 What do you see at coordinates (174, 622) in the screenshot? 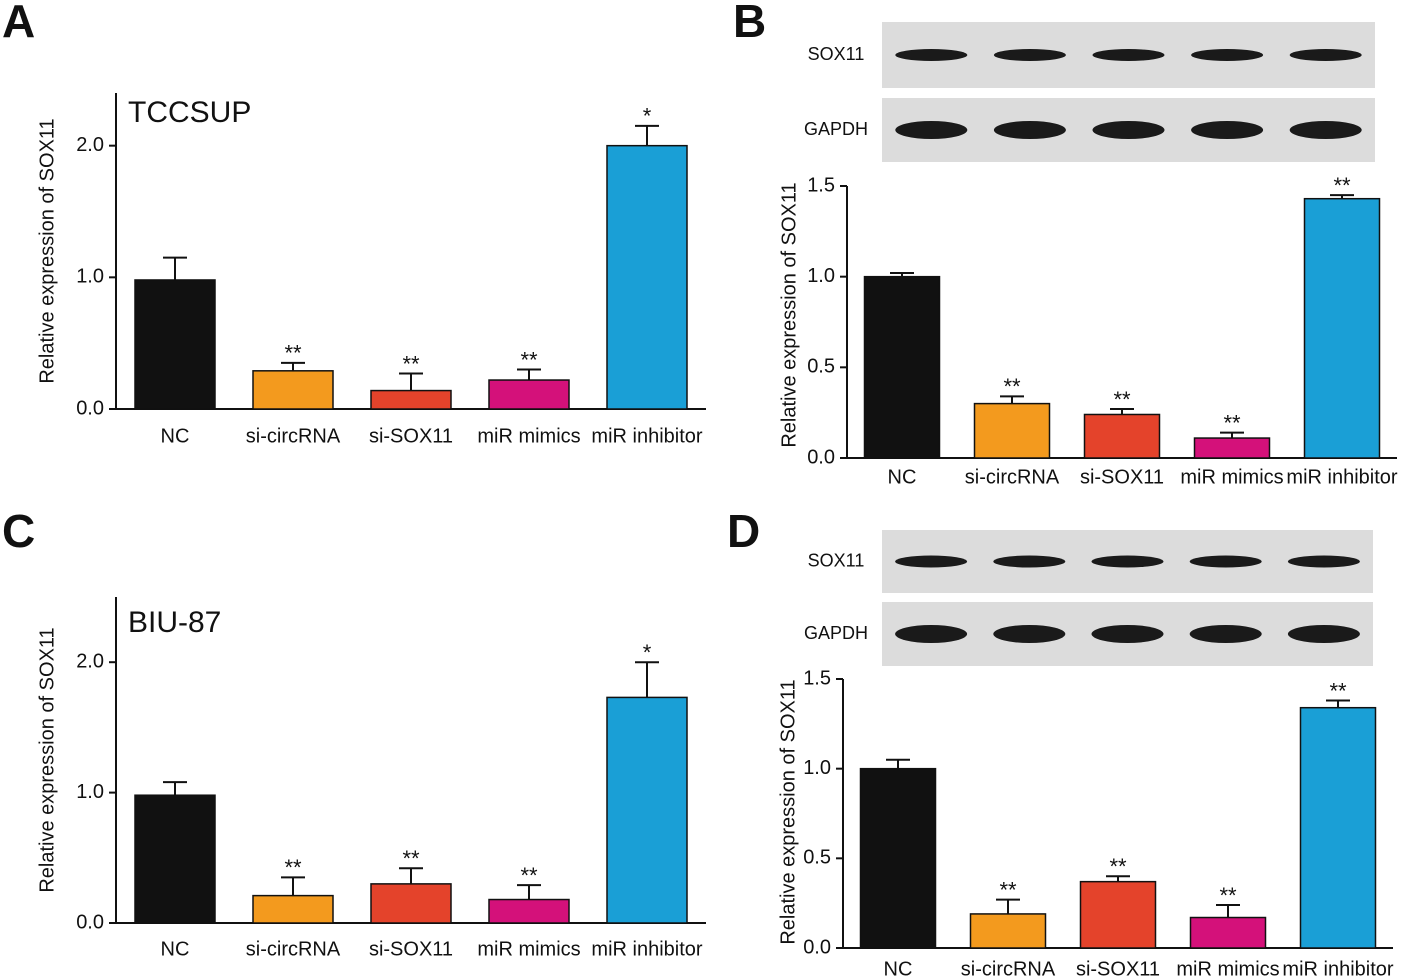
I see `cell-line-label: BIU-87` at bounding box center [174, 622].